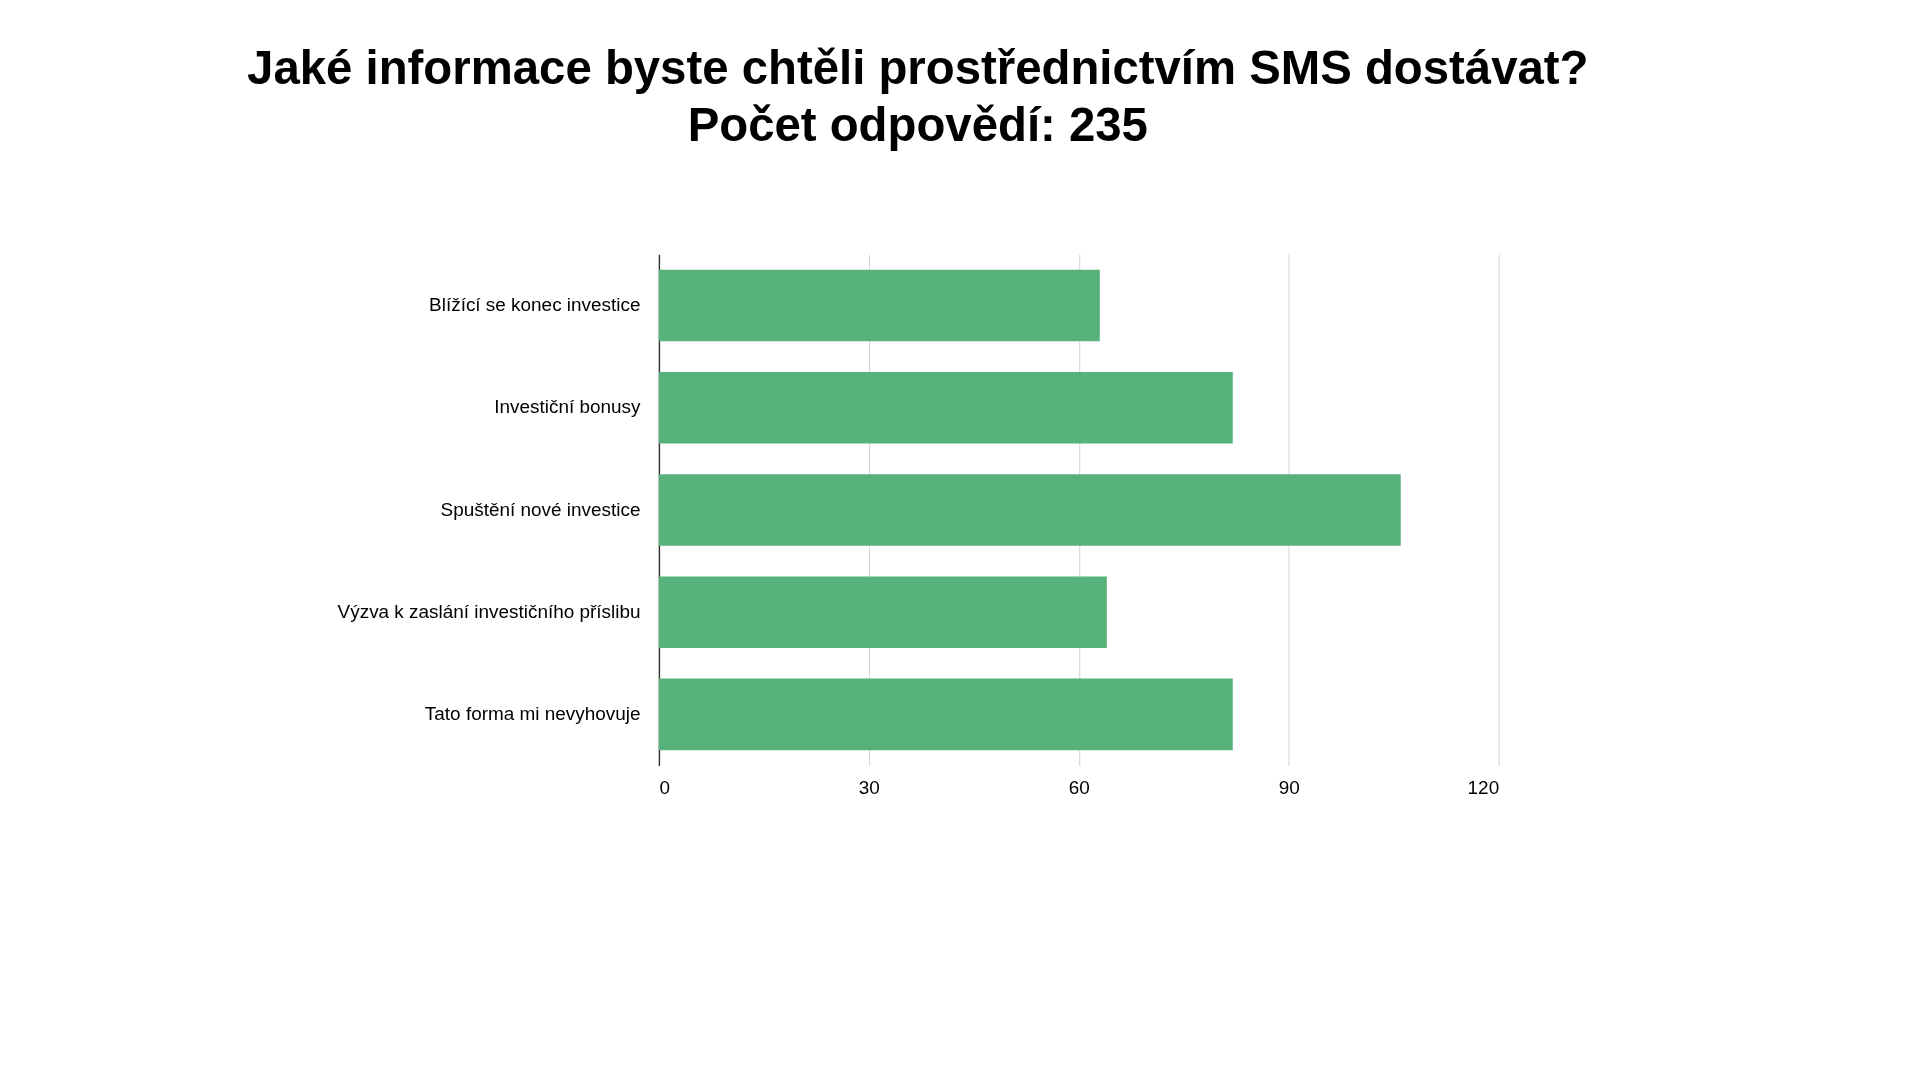 The width and height of the screenshot is (1920, 1080). What do you see at coordinates (917, 124) in the screenshot?
I see `text: Počet odpovědí: 235` at bounding box center [917, 124].